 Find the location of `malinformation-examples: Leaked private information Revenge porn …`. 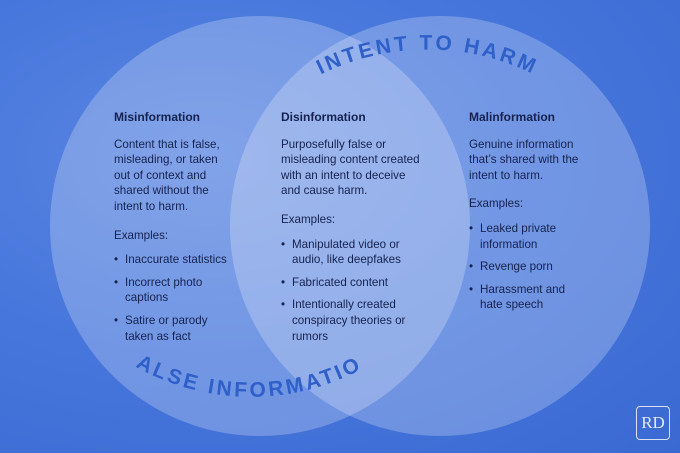

malinformation-examples: Leaked private information Revenge porn … is located at coordinates (529, 267).